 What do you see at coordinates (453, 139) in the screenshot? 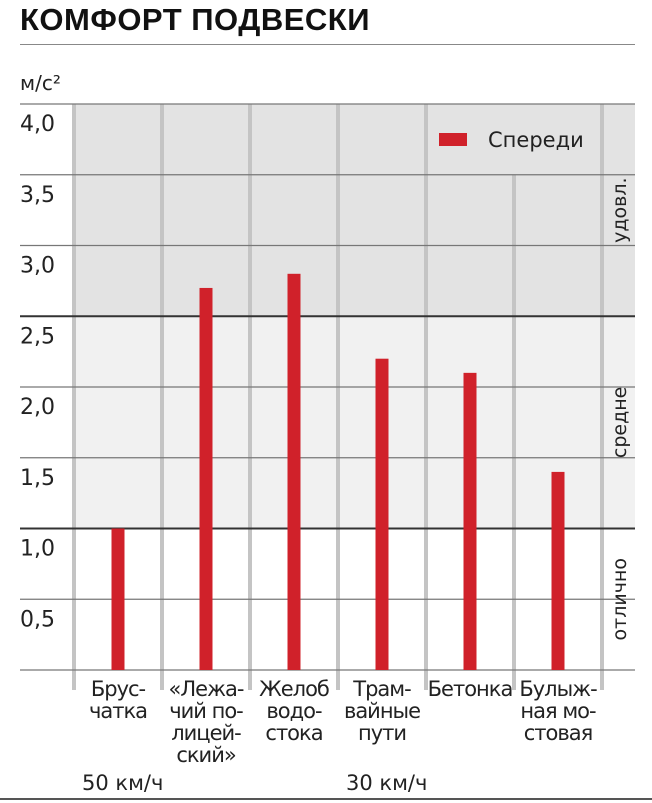
I see `legend-swatch` at bounding box center [453, 139].